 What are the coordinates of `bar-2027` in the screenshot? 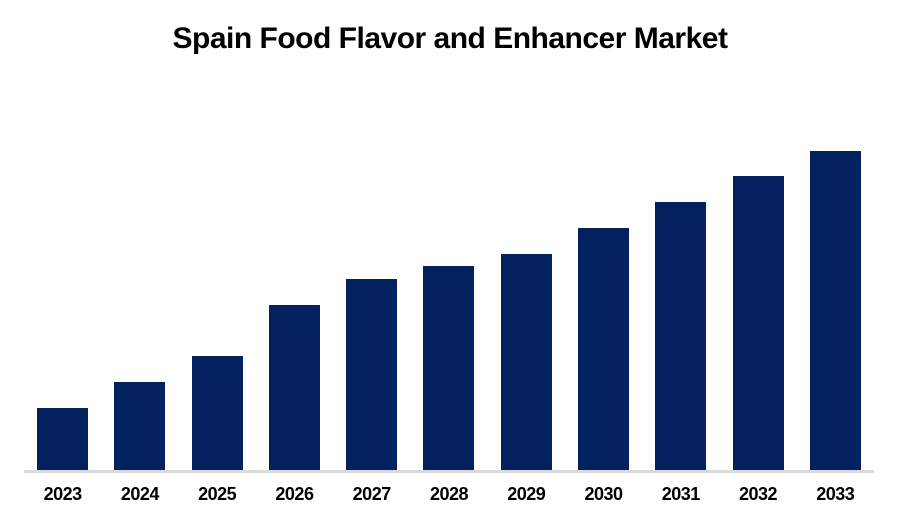 It's located at (372, 374).